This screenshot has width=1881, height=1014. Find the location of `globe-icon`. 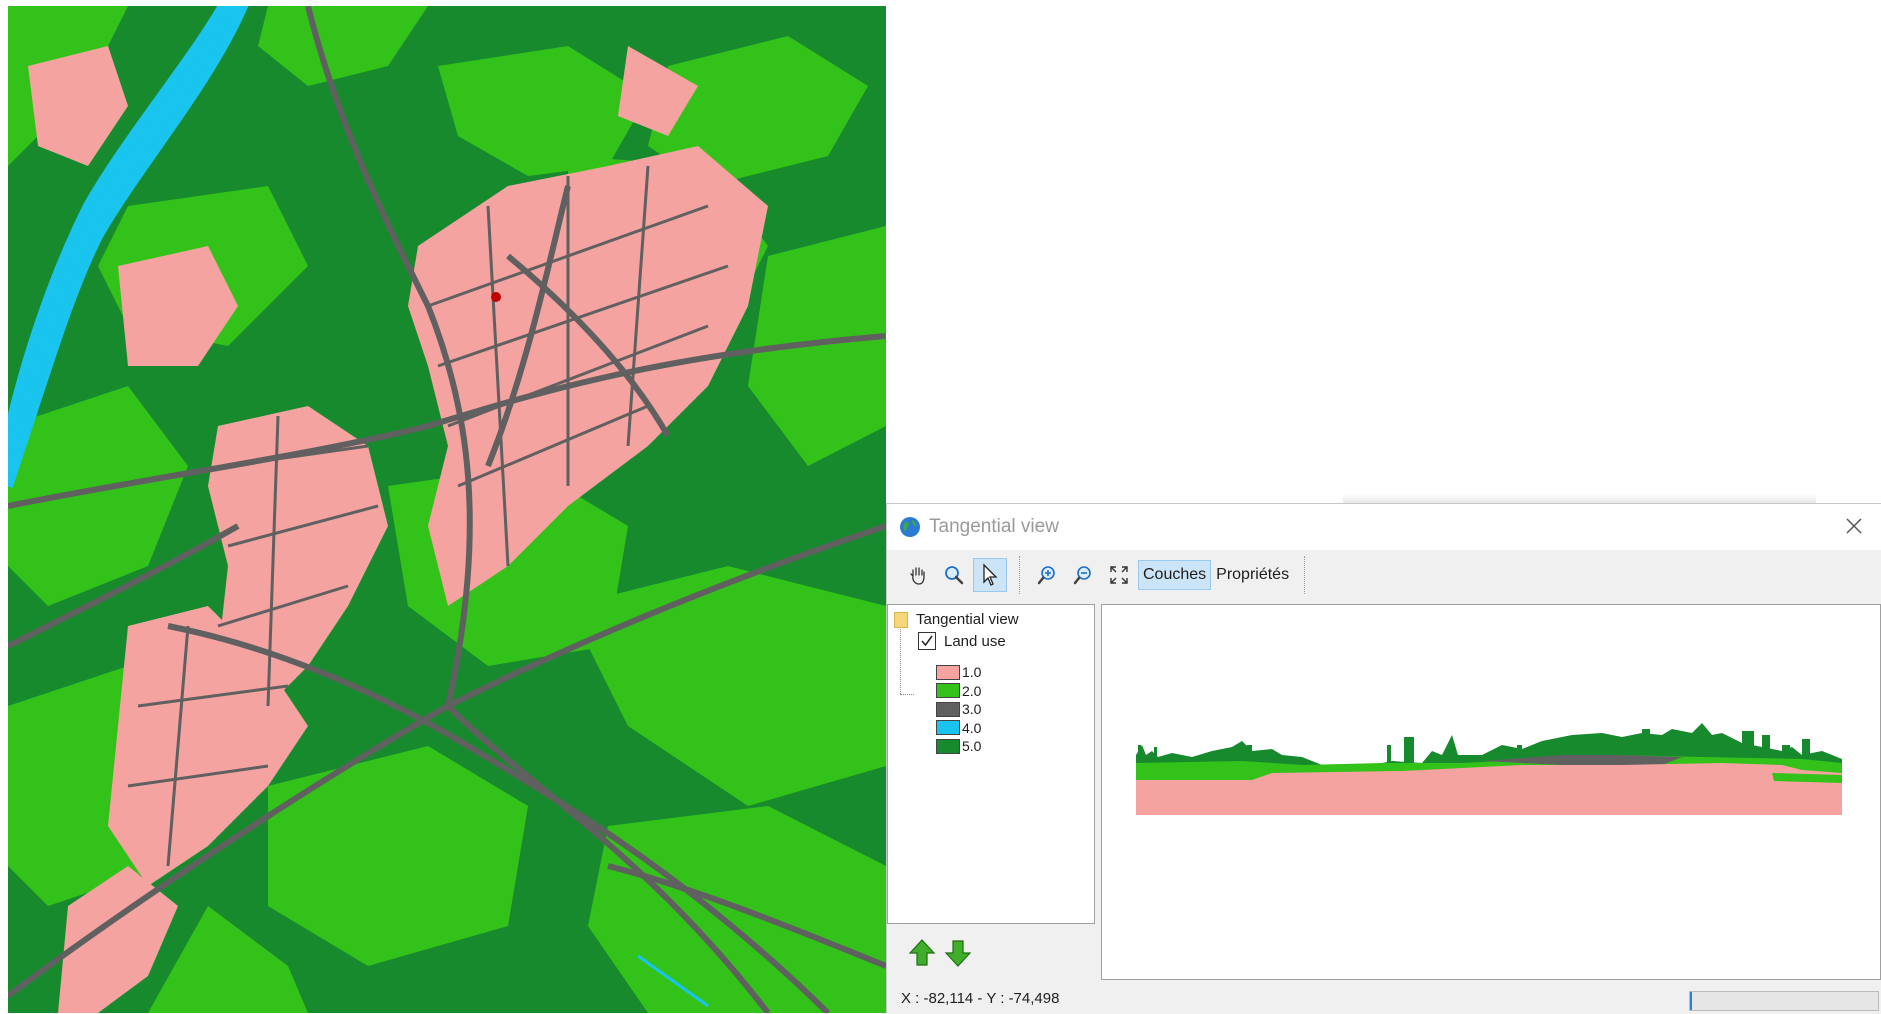

globe-icon is located at coordinates (910, 527).